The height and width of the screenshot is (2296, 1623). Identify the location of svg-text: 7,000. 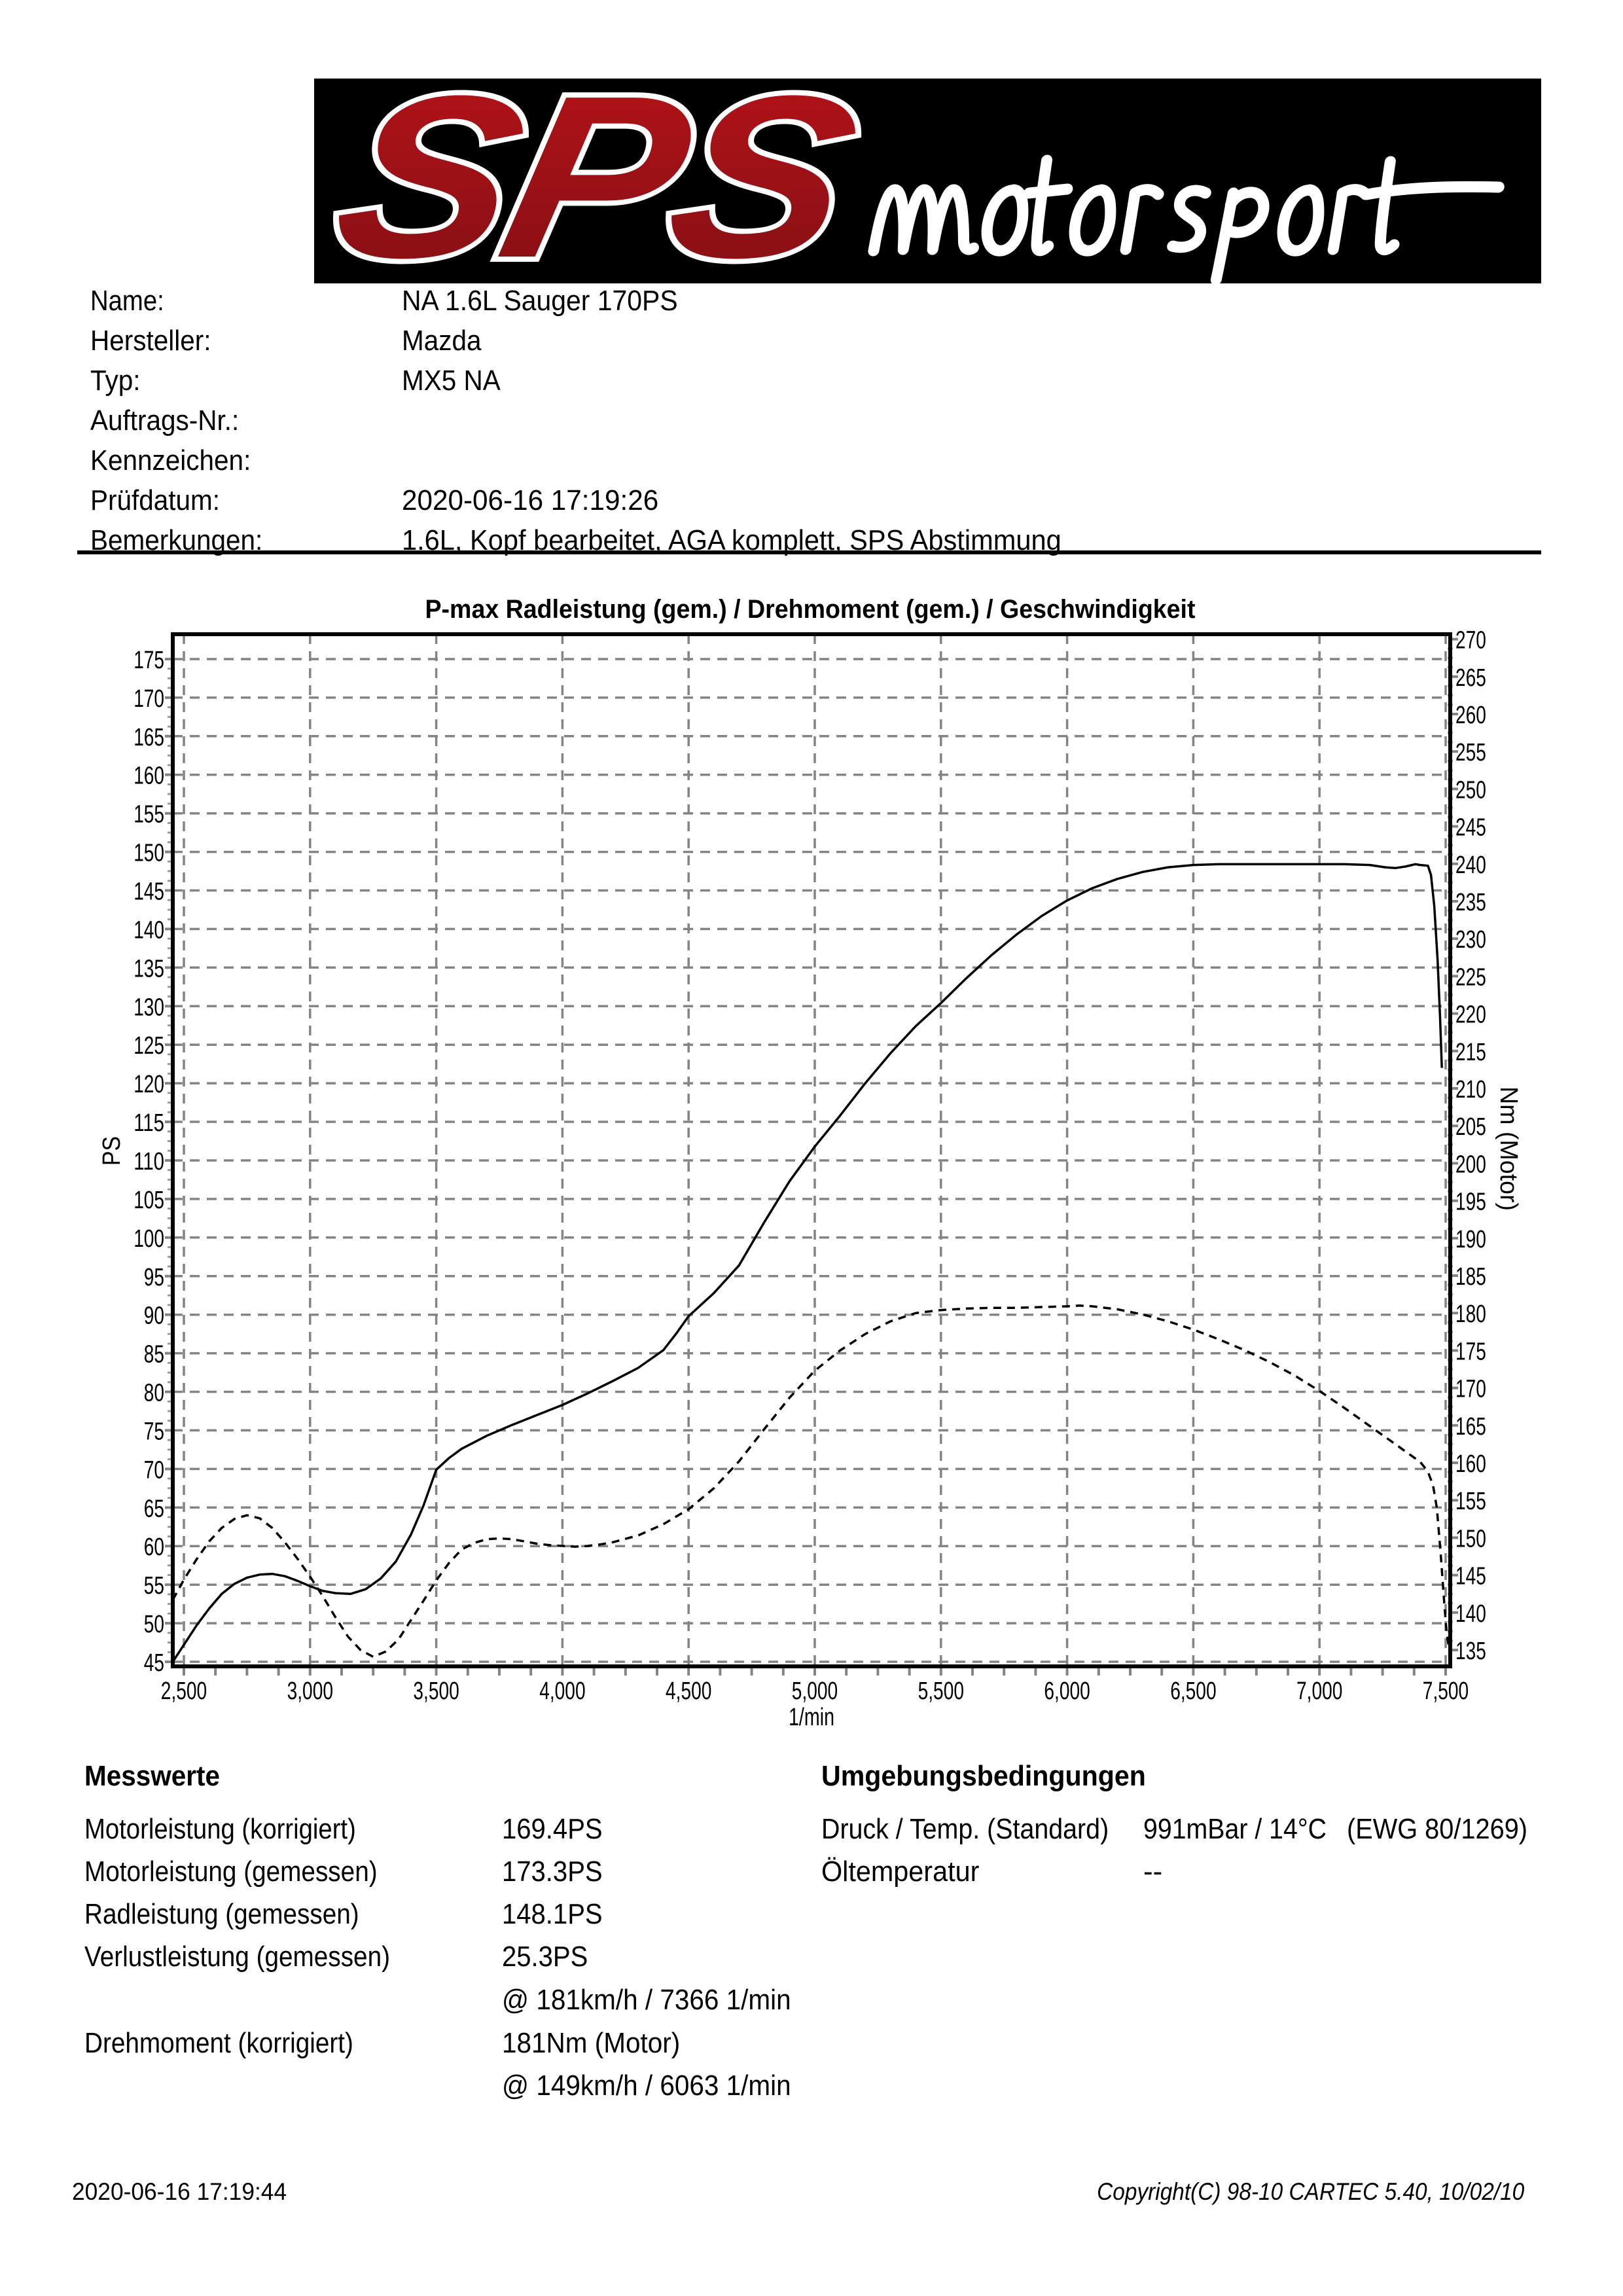
(1319, 1691).